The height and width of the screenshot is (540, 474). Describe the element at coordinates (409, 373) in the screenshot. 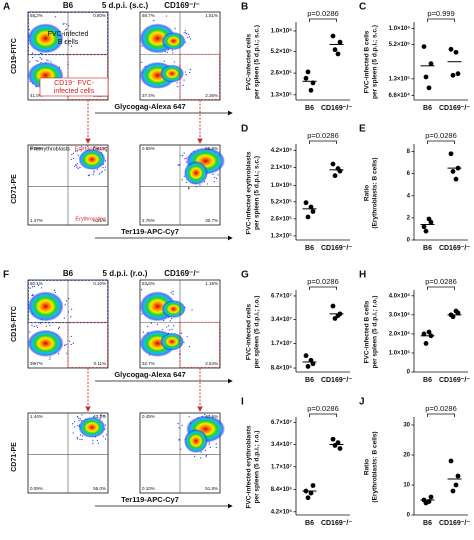

I see `y-tick-label: 0` at that location.